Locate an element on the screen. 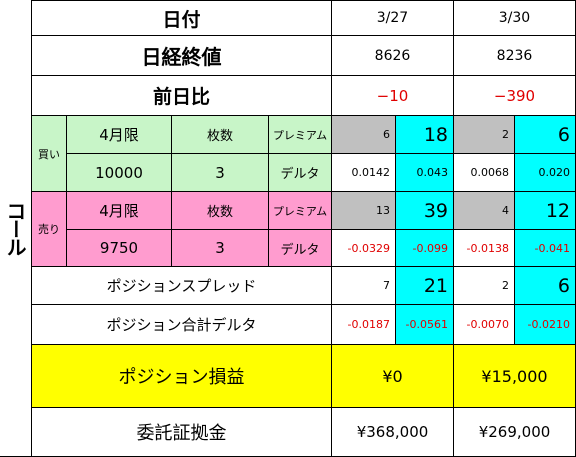  buy-qty-label: 枚数 is located at coordinates (219, 136).